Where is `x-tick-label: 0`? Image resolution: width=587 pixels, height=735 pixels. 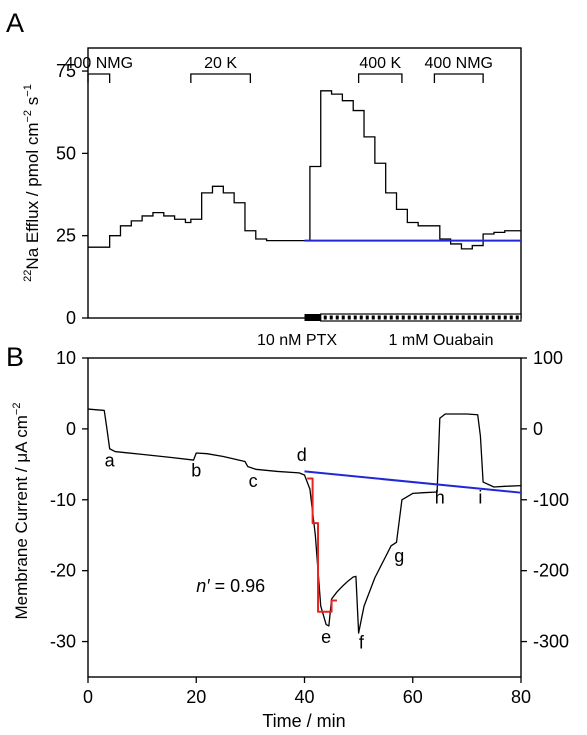
x-tick-label: 0 is located at coordinates (88, 697).